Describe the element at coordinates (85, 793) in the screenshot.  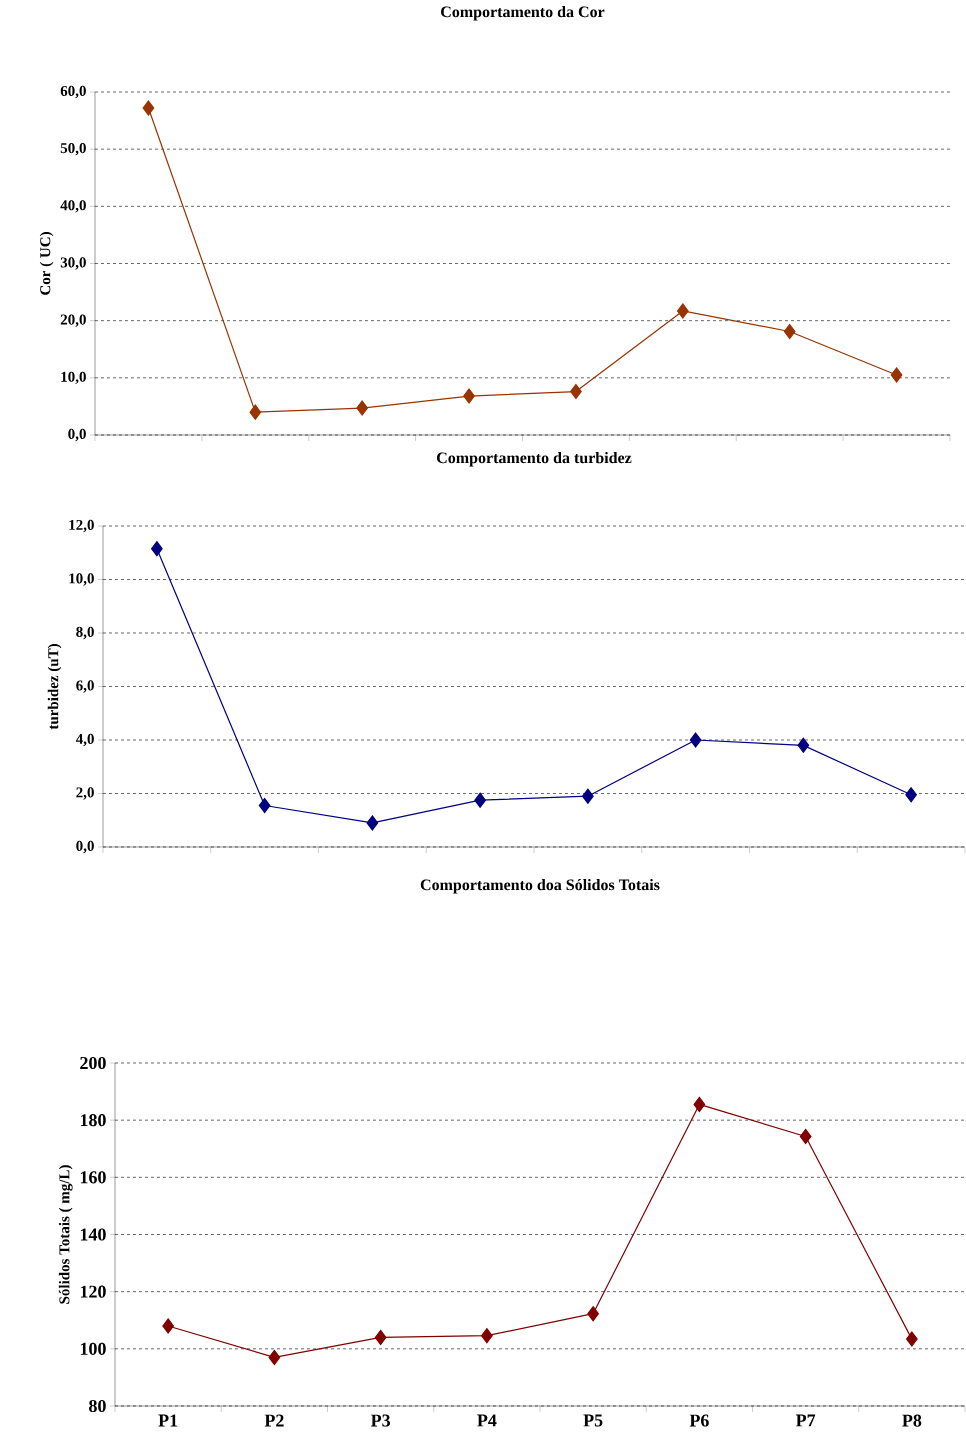
I see `y-tick-label: 2,0` at that location.